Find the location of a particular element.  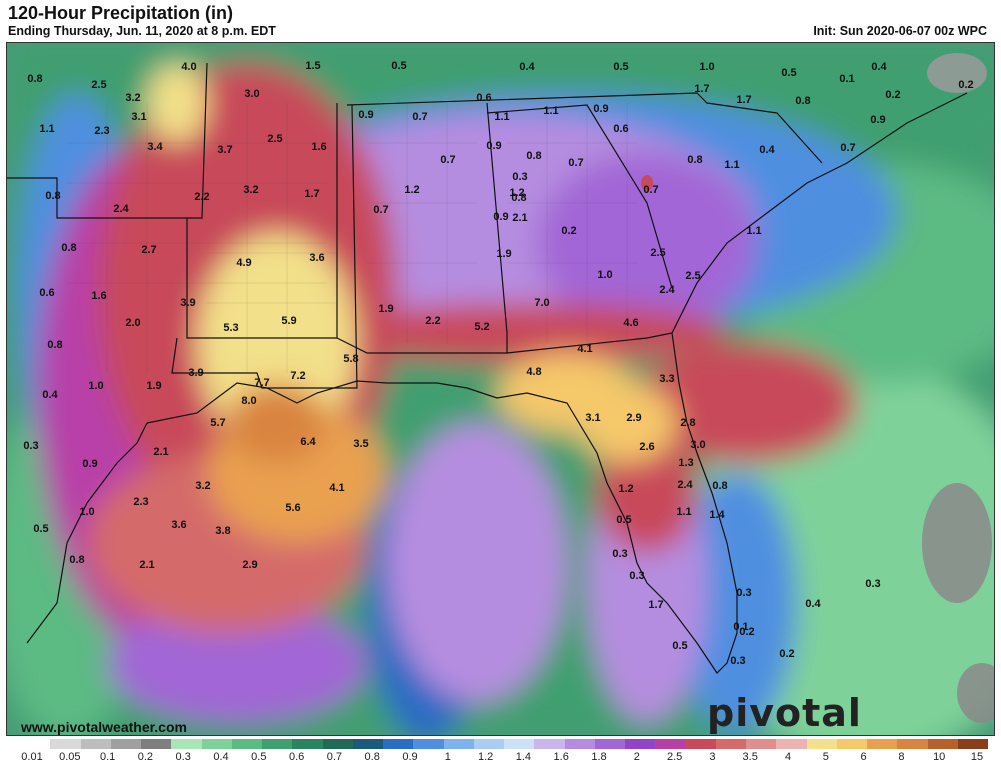

precip-value-label: 4.6 is located at coordinates (631, 323).